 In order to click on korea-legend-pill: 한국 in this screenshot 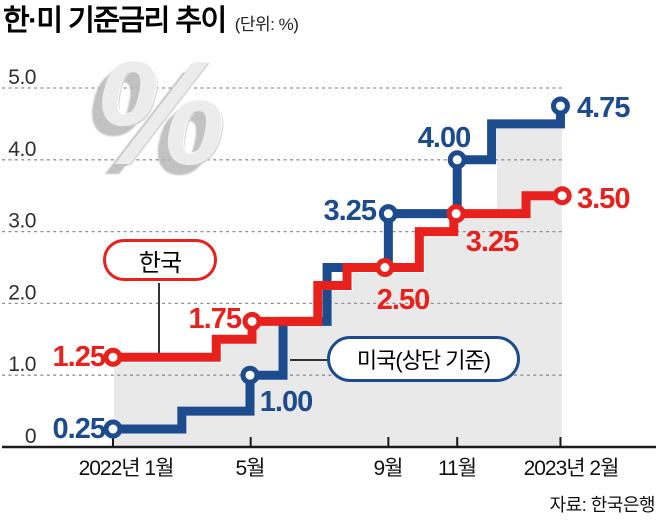, I will do `click(160, 260)`.